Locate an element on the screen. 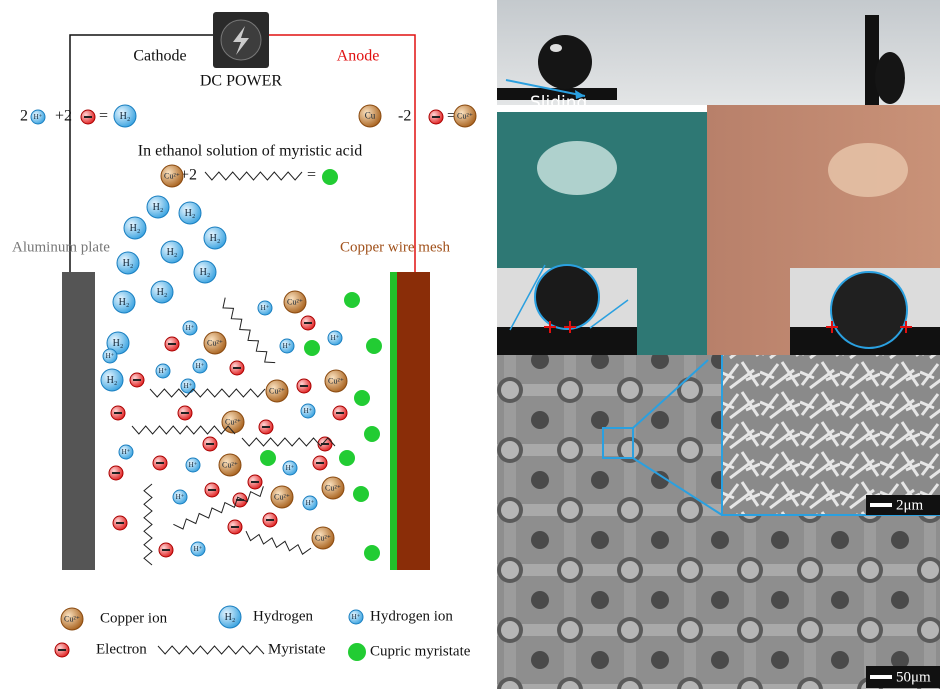  sem-inset is located at coordinates (831, 435).